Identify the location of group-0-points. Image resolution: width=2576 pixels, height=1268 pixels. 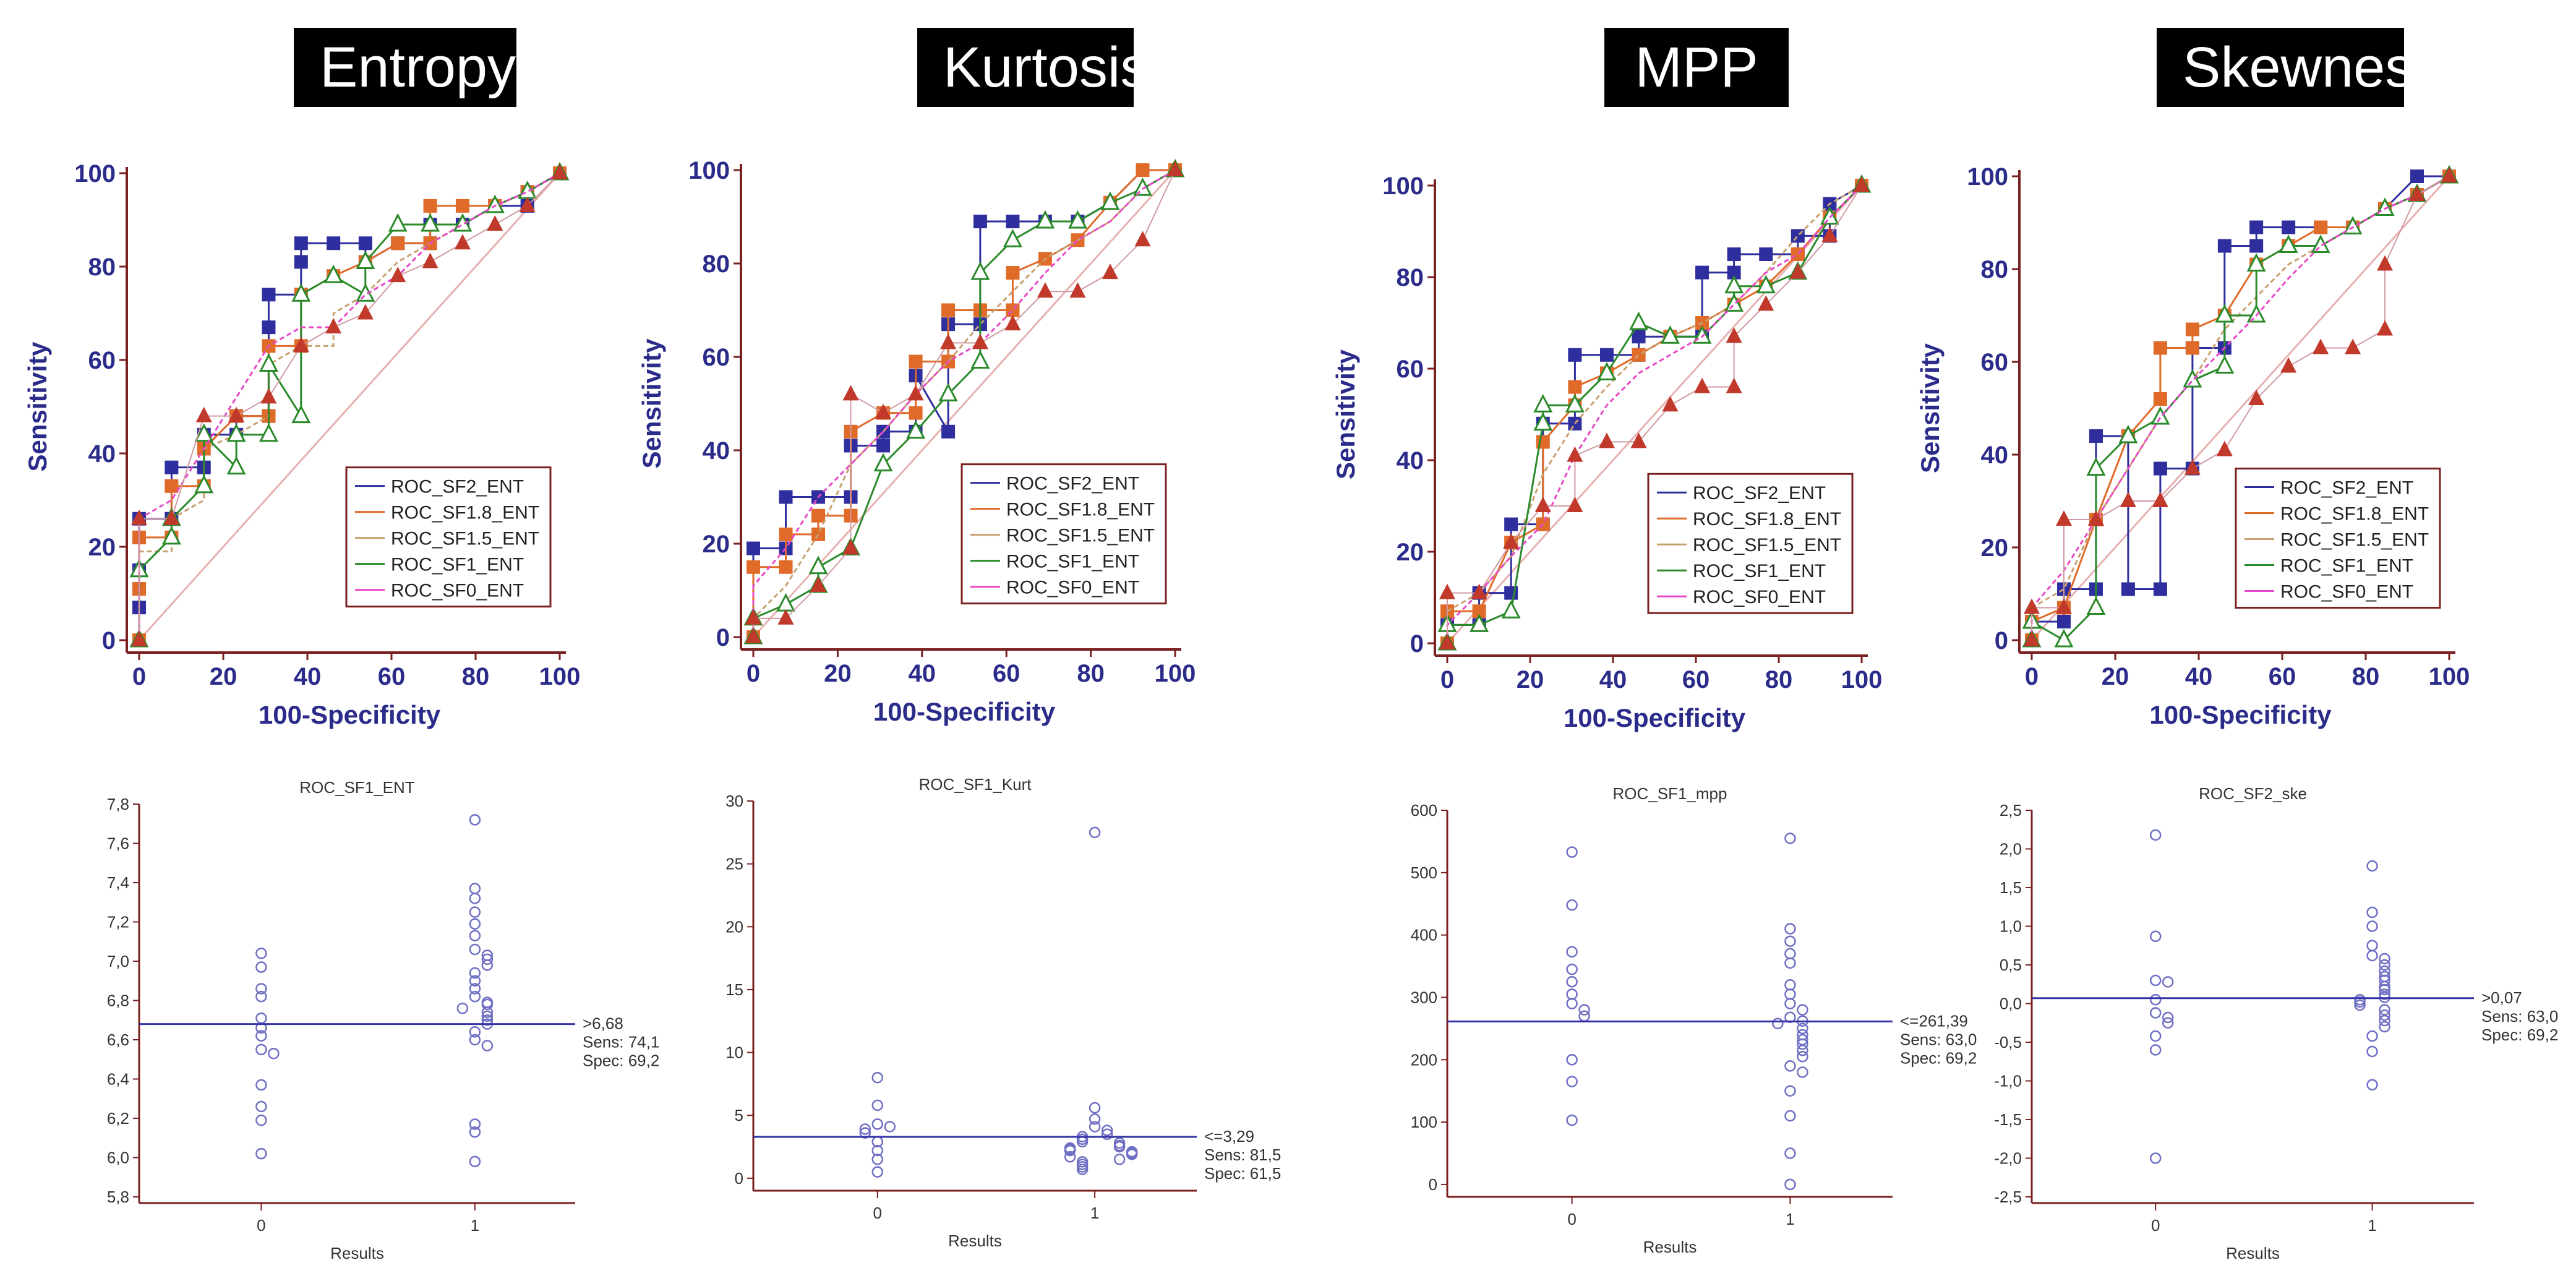
(877, 1124).